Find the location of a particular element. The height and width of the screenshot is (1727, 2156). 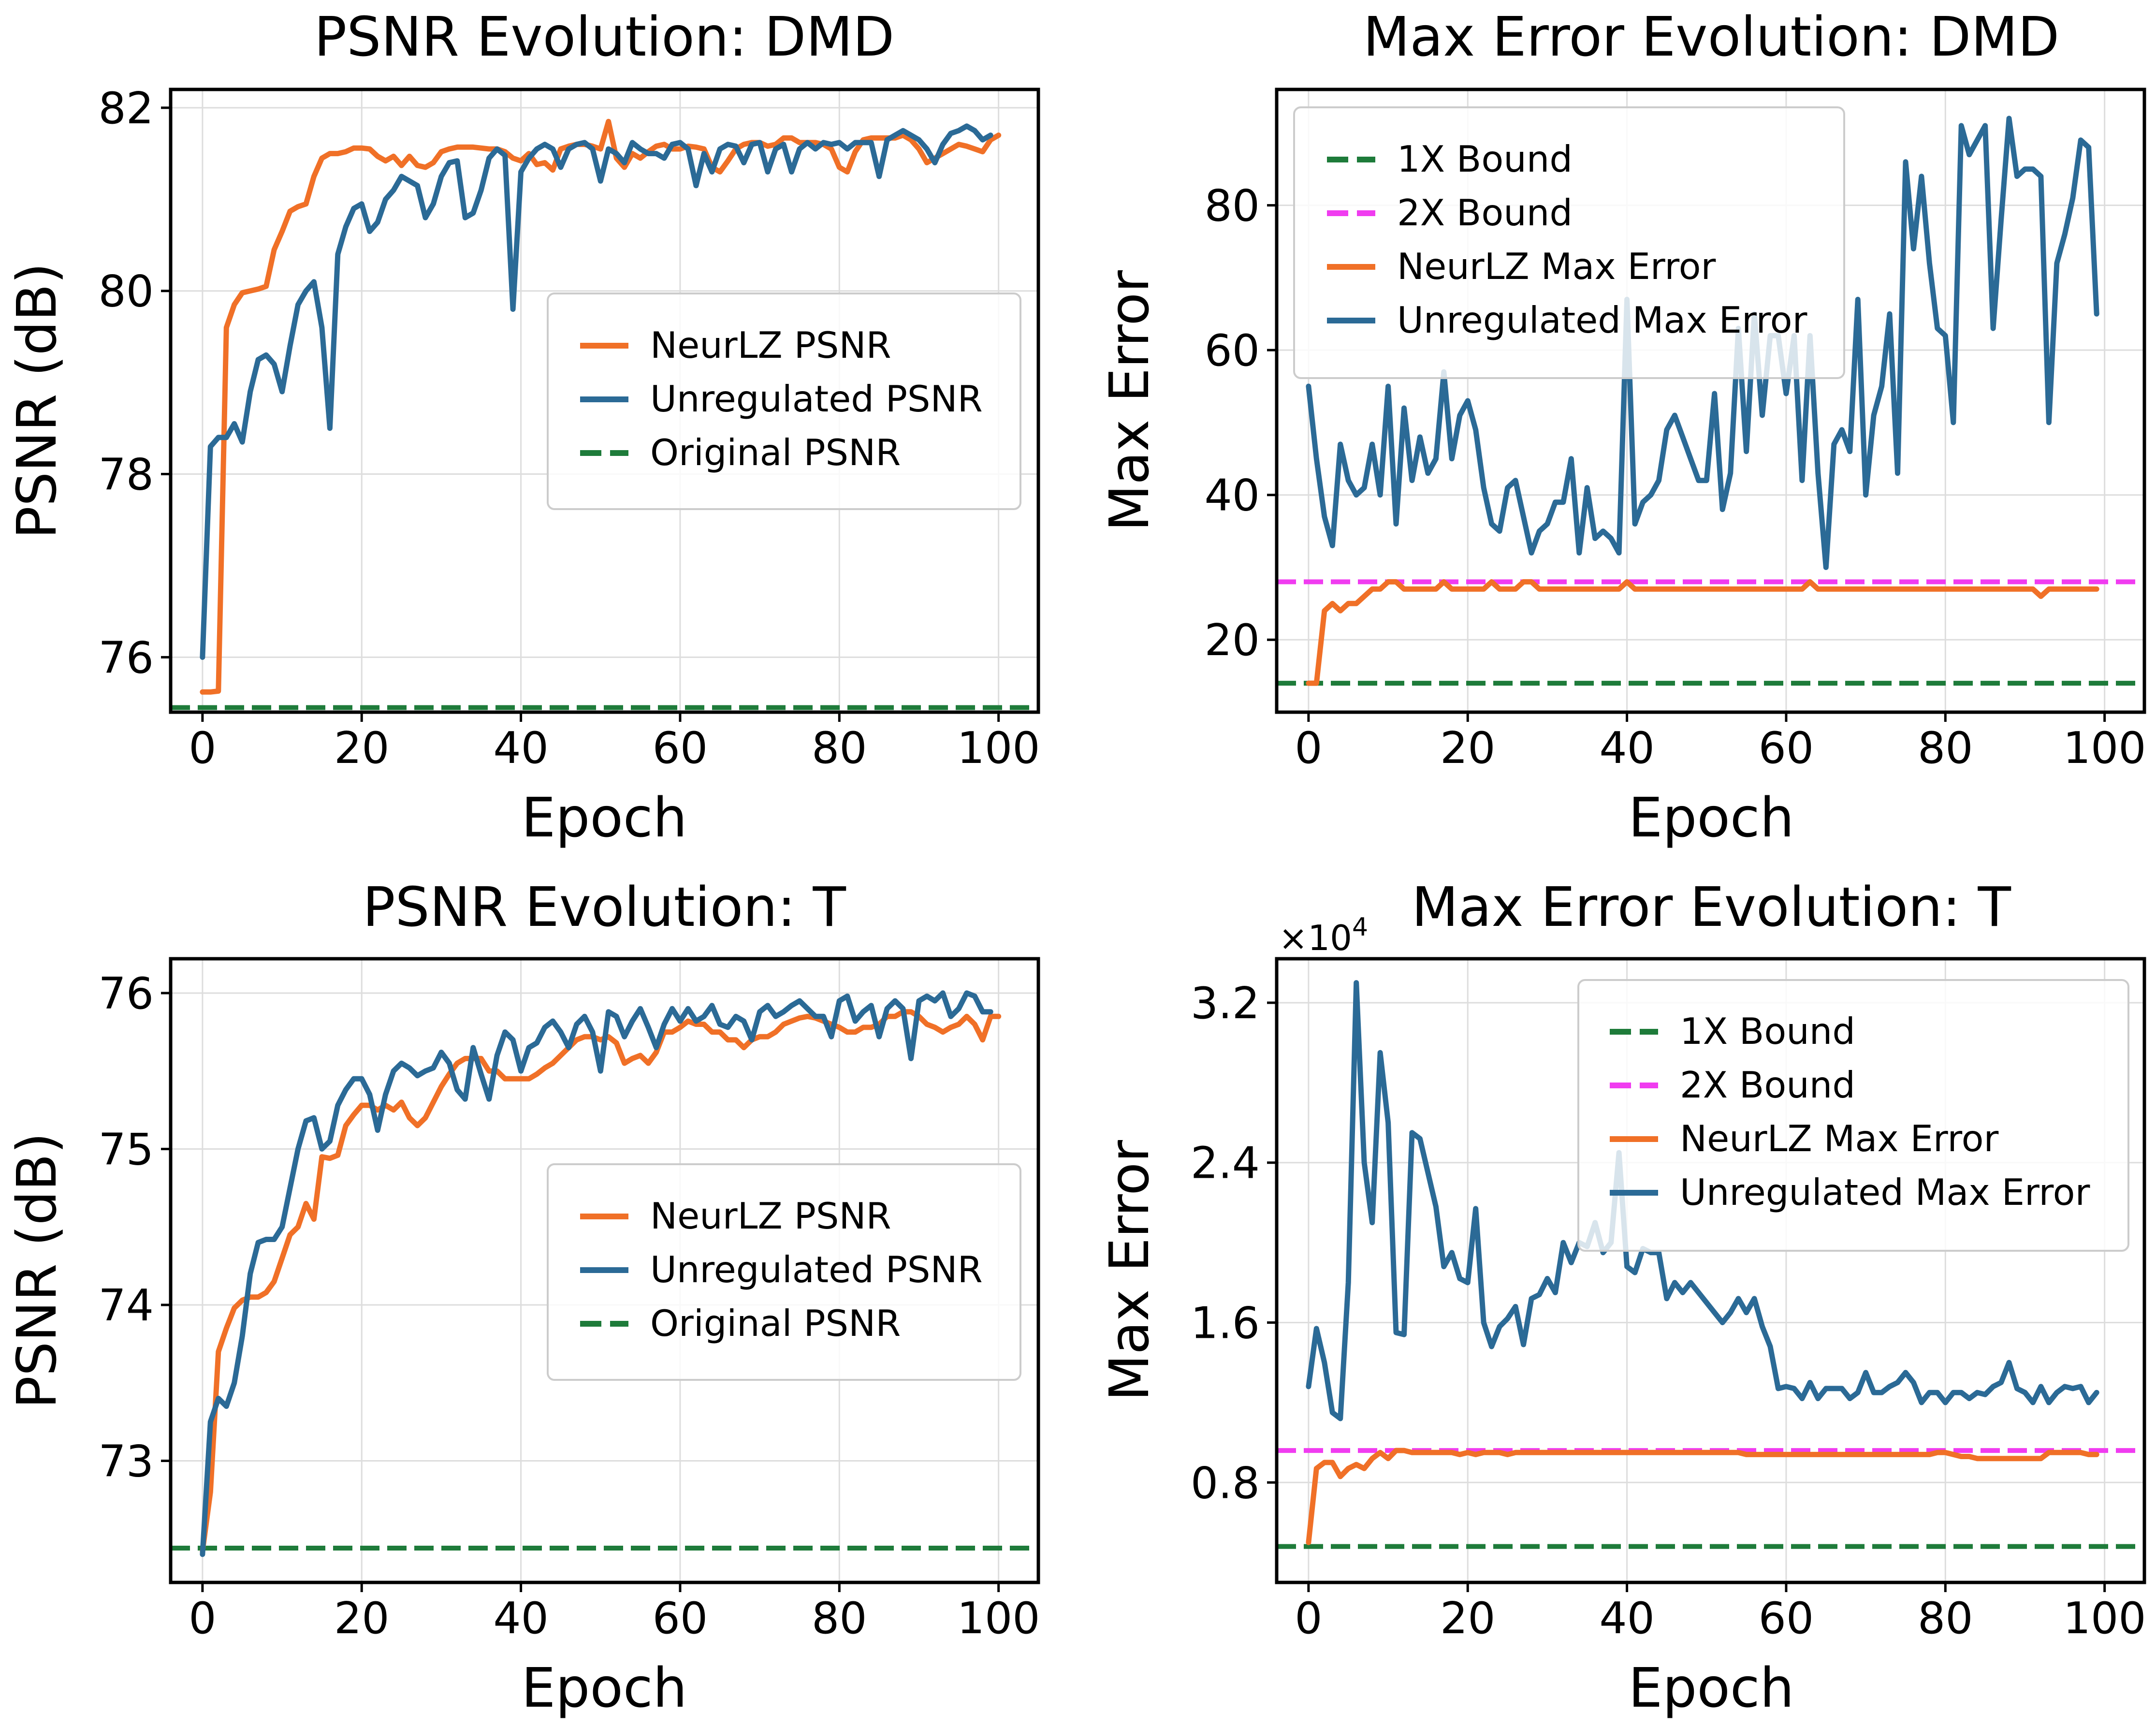

y-tick-label: 40 is located at coordinates (1232, 495).